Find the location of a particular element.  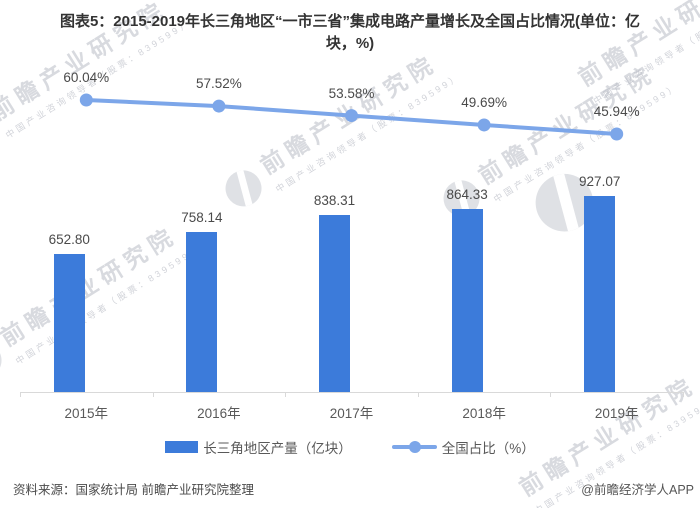

x-axis-label: 2017年 is located at coordinates (351, 413).